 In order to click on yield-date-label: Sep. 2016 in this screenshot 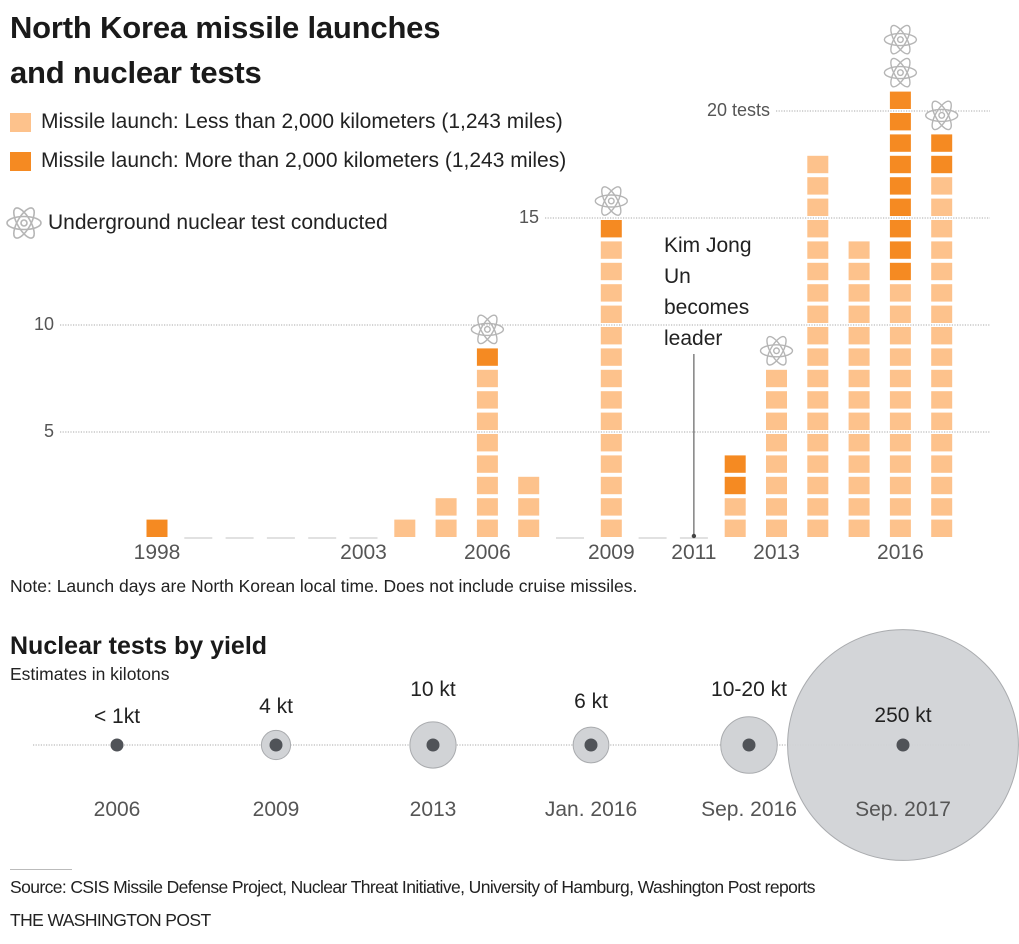, I will do `click(749, 809)`.